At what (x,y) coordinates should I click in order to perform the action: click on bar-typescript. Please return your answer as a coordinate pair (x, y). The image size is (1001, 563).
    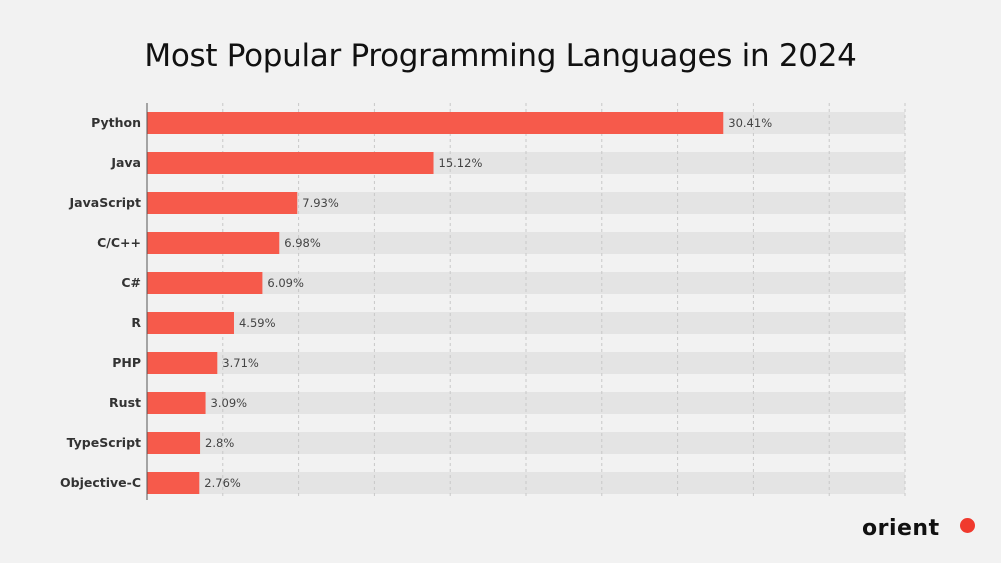
    Looking at the image, I should click on (174, 443).